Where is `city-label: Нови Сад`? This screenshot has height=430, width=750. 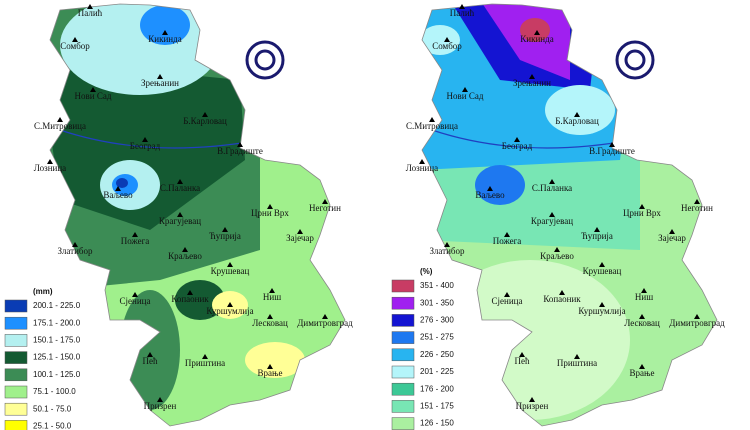 city-label: Нови Сад is located at coordinates (465, 96).